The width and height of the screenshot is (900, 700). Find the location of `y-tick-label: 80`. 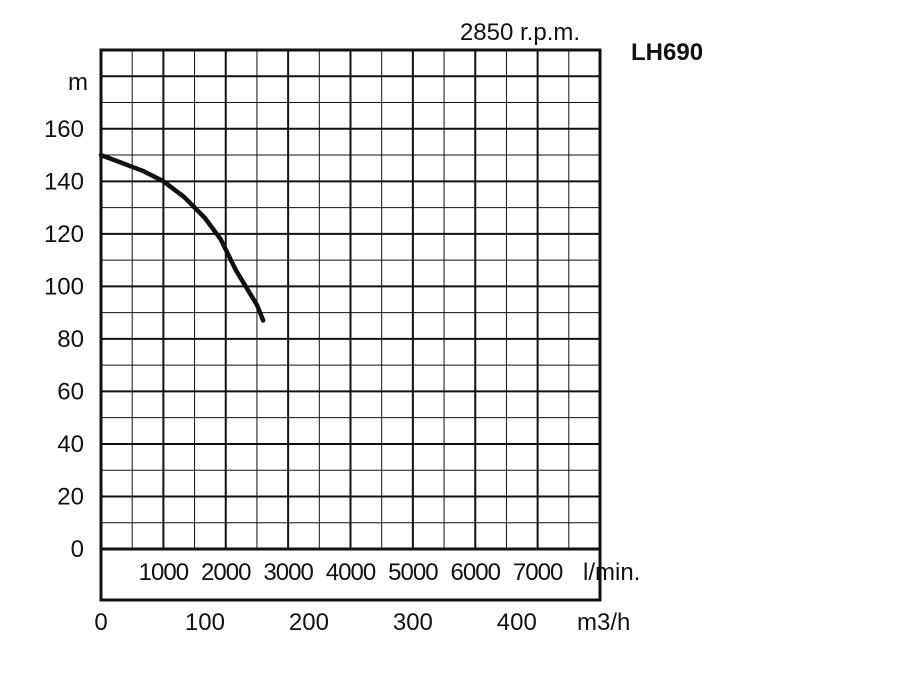

y-tick-label: 80 is located at coordinates (70, 339).